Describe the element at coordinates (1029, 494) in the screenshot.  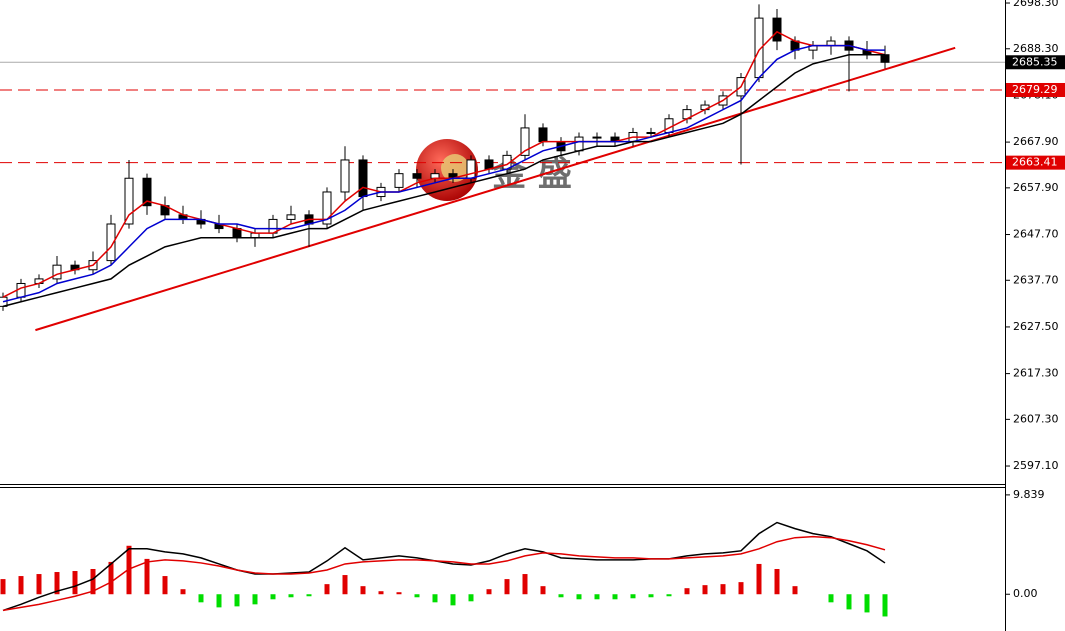
I see `y-tick-label: 9.839` at that location.